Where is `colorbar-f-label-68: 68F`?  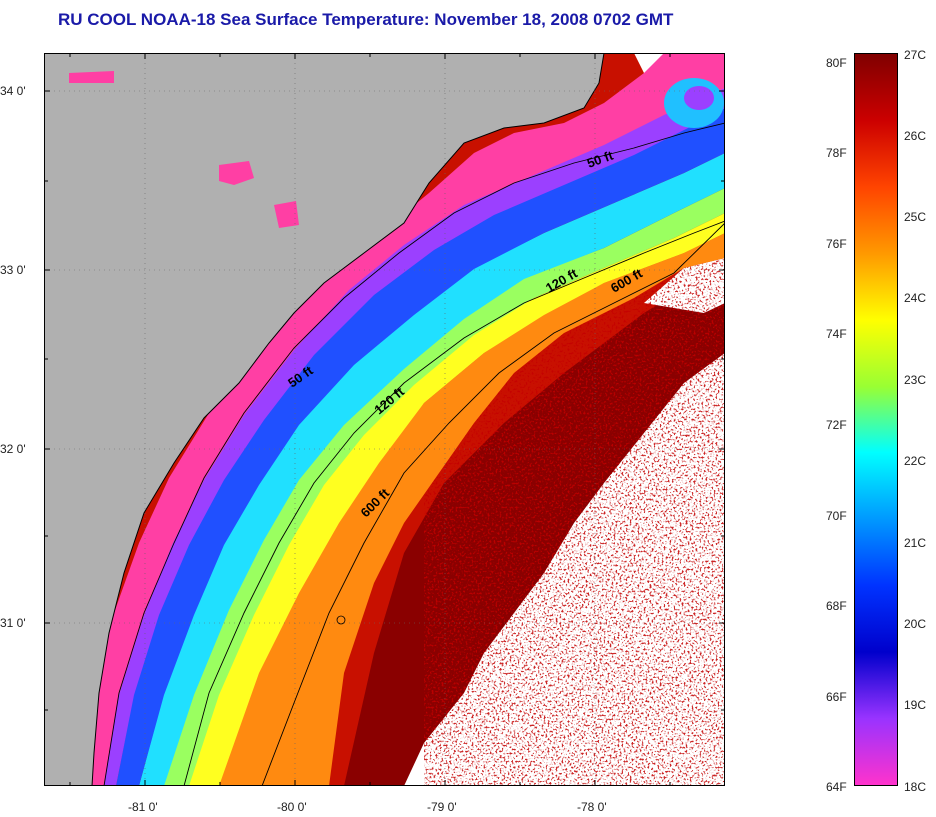 colorbar-f-label-68: 68F is located at coordinates (836, 606).